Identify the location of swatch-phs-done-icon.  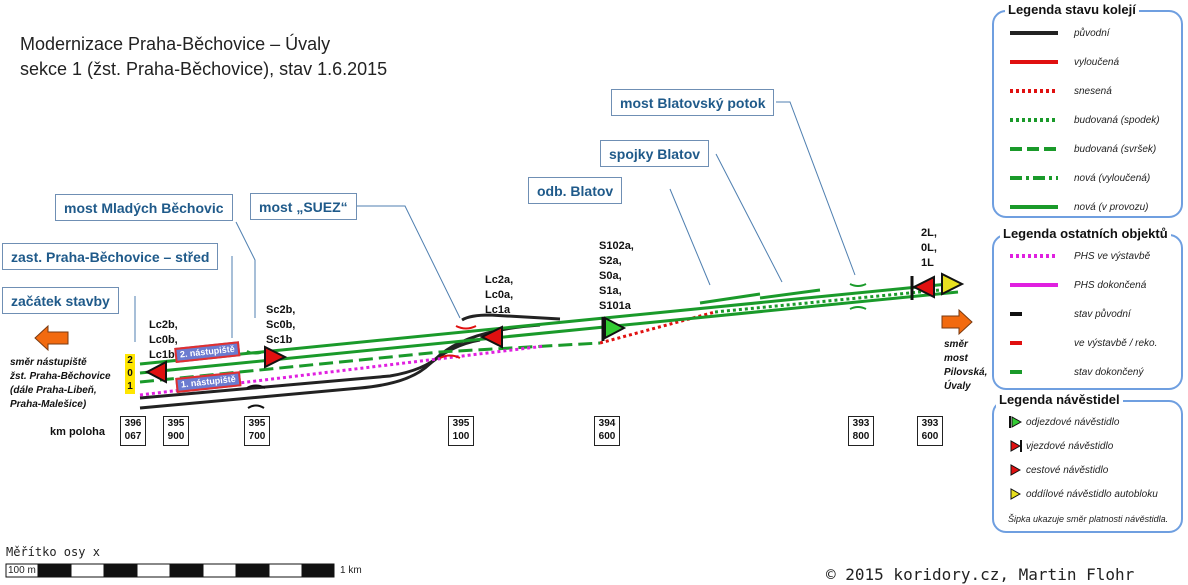
(1034, 285).